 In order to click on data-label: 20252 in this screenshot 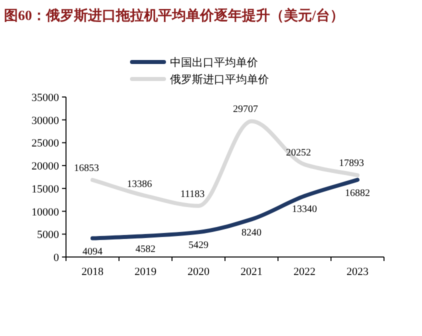, I will do `click(298, 152)`.